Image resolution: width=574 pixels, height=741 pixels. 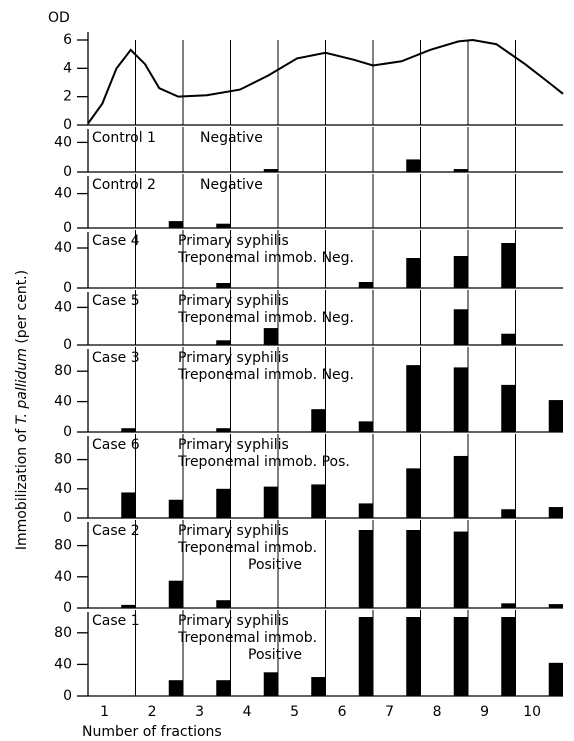 I want to click on panel-annotation: Control 1, so click(x=124, y=138).